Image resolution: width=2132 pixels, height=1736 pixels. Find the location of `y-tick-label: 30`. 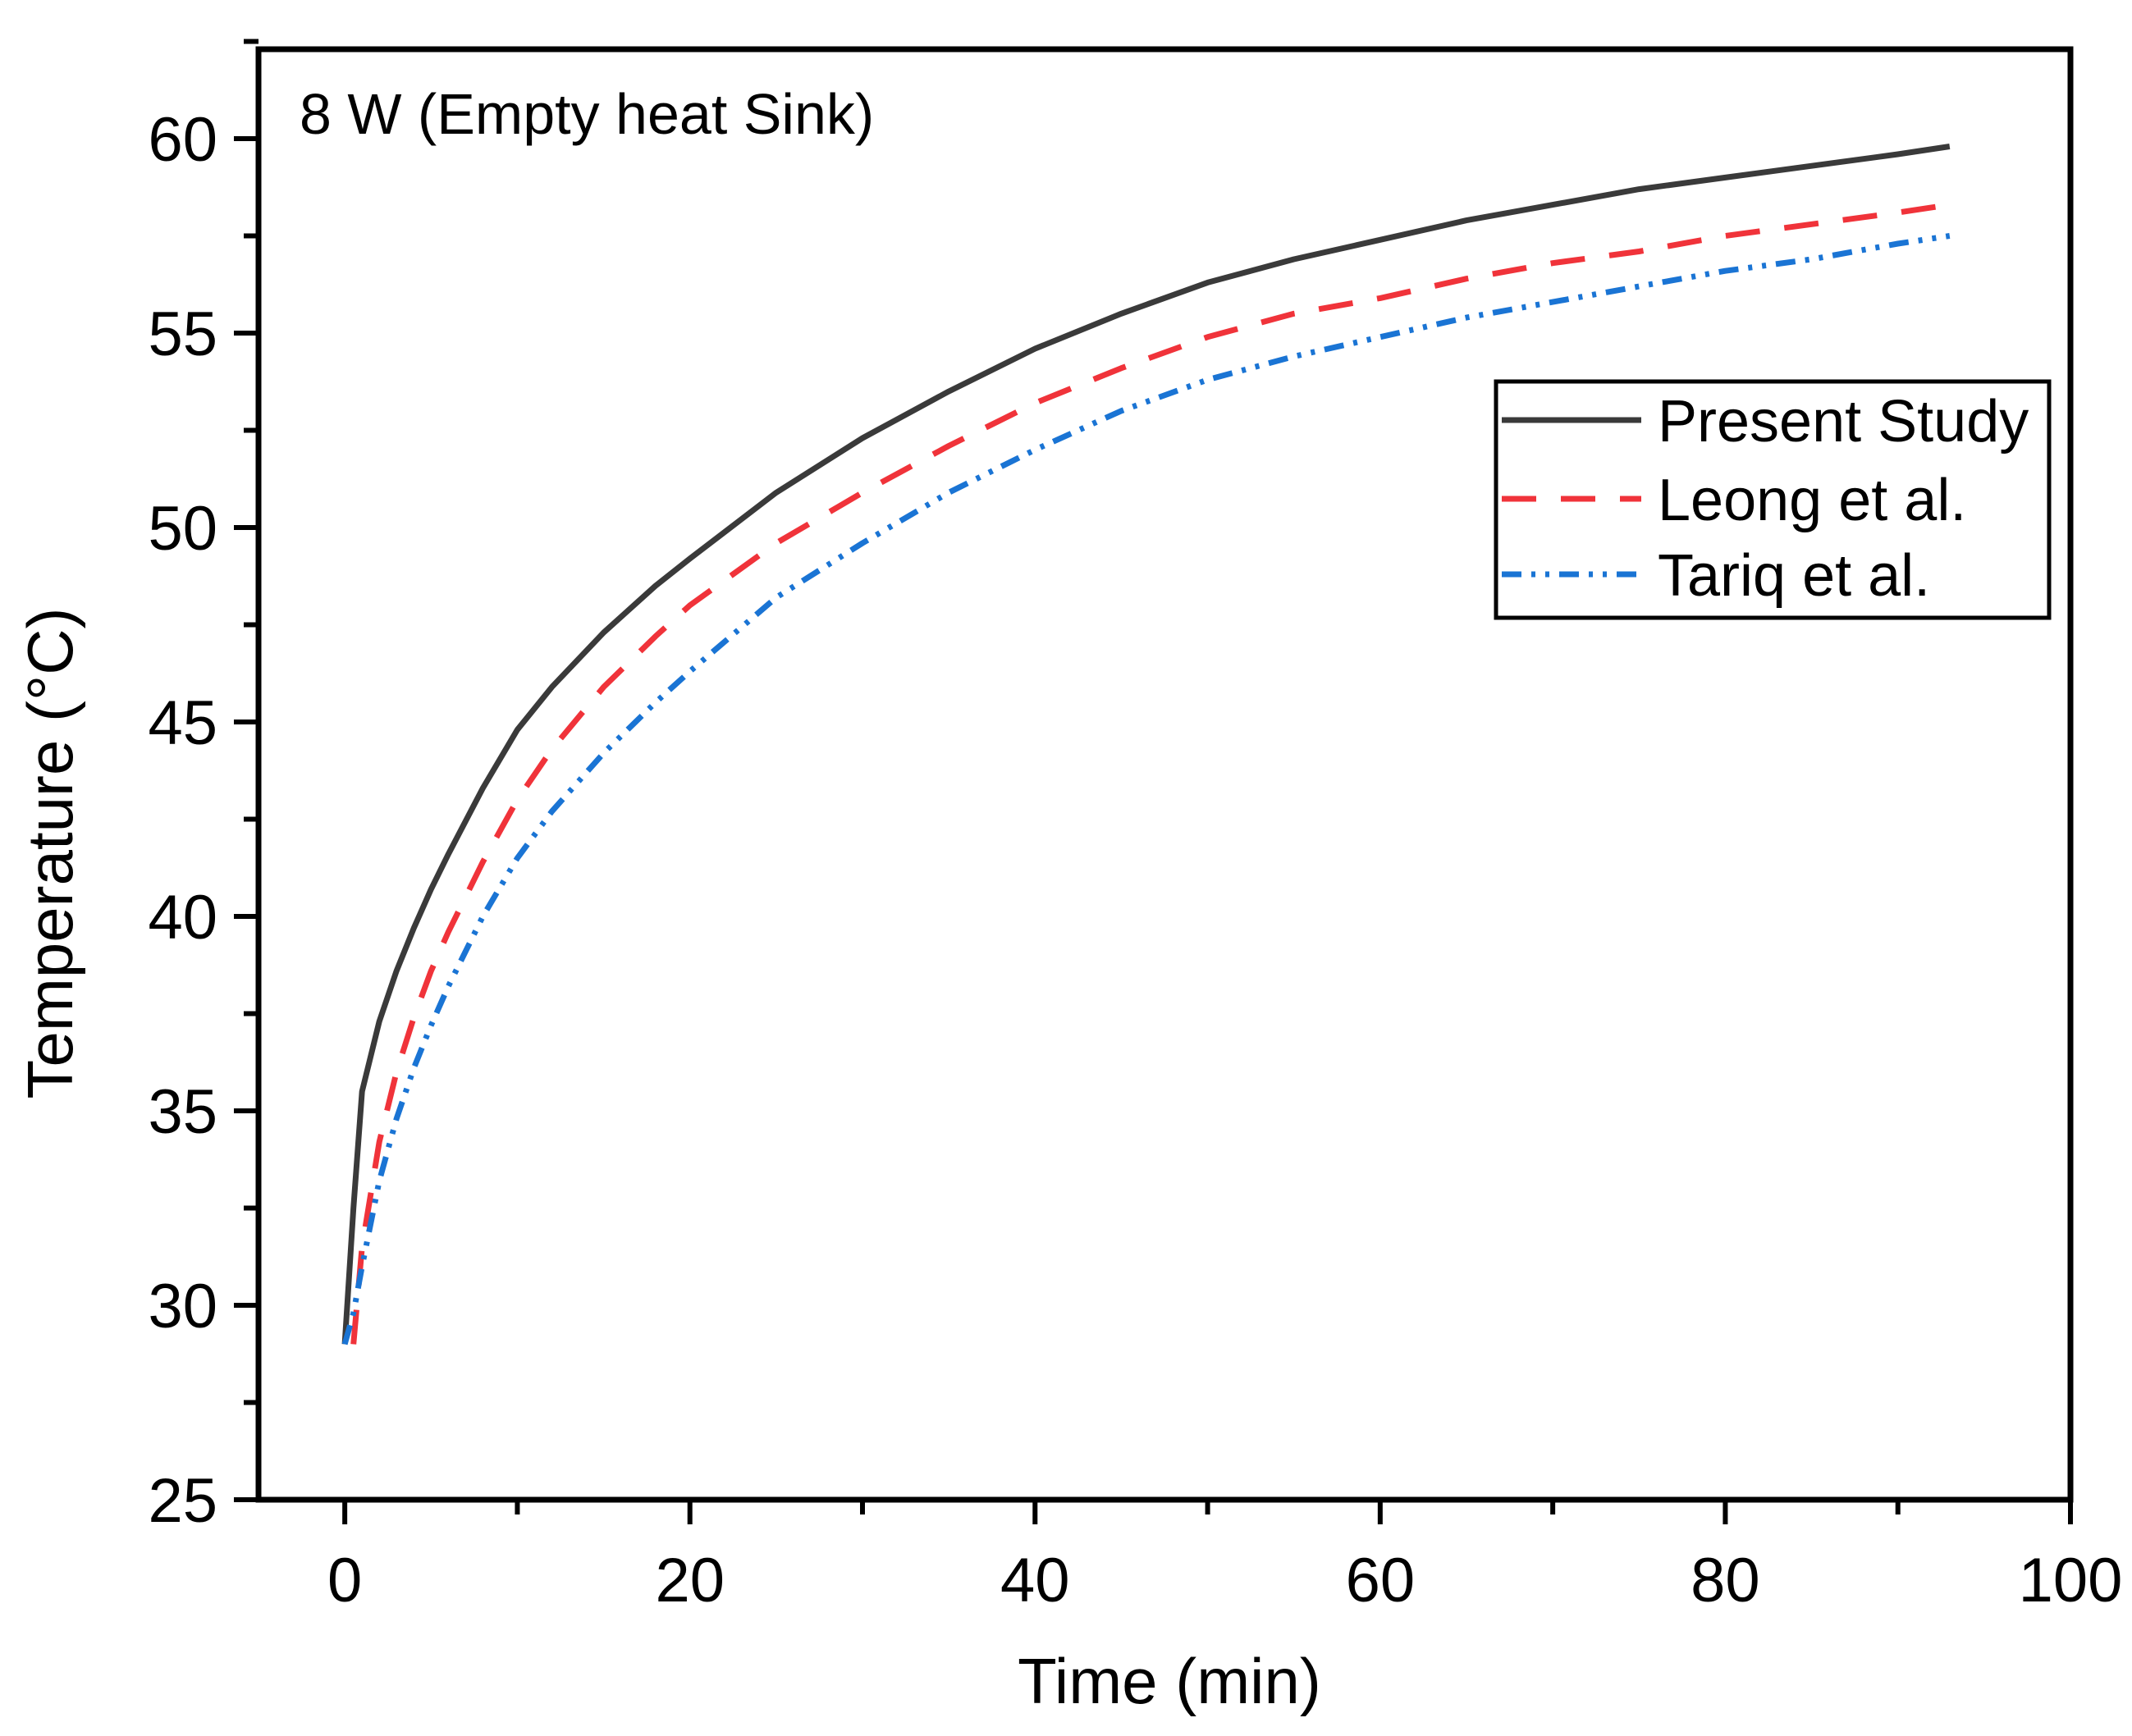

y-tick-label: 30 is located at coordinates (183, 1306).